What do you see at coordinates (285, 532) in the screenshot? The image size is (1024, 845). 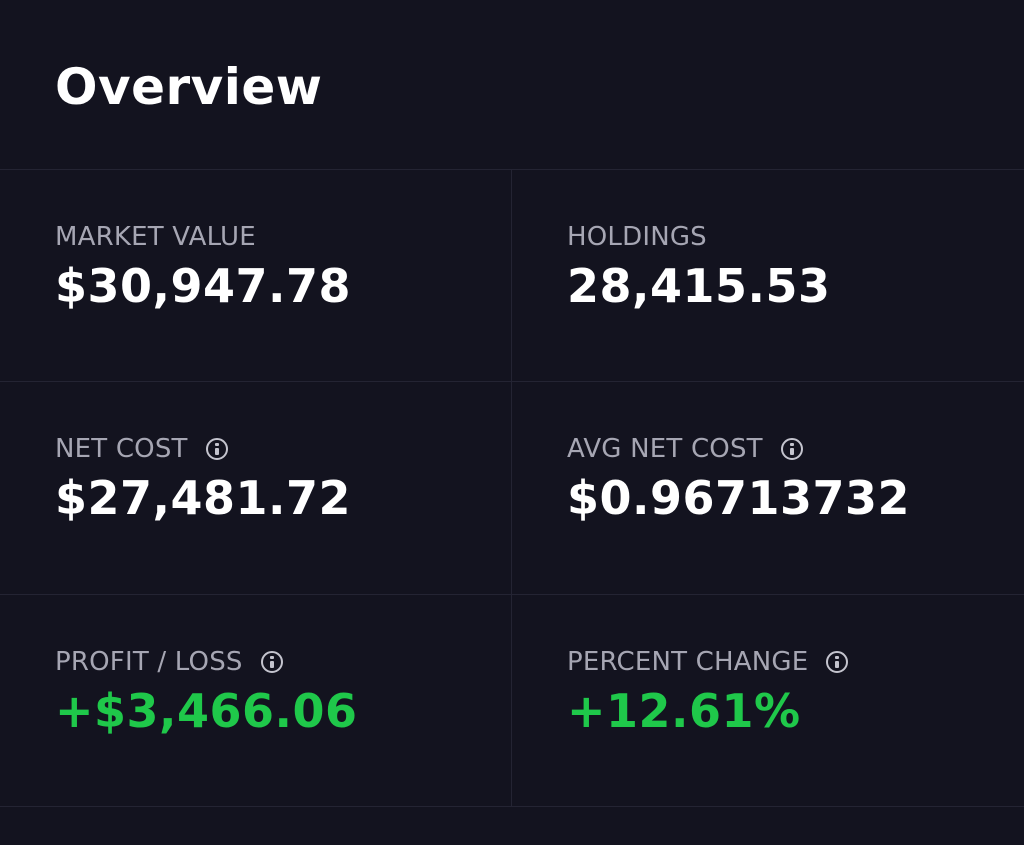 I see `stat-net-cost: NET COST $27,481.72` at bounding box center [285, 532].